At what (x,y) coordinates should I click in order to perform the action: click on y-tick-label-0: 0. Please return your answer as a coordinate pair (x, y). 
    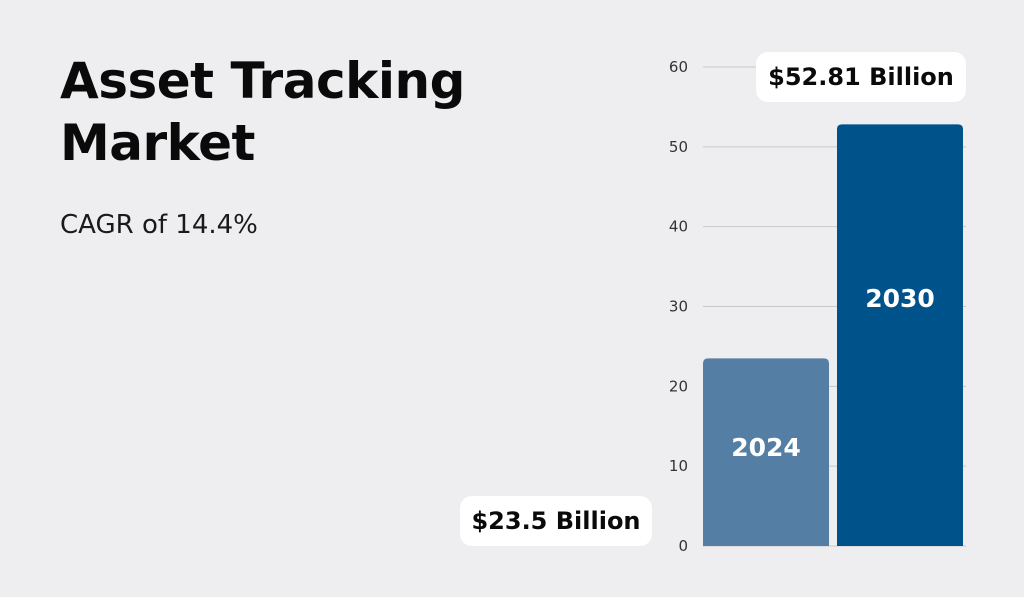
    Looking at the image, I should click on (683, 546).